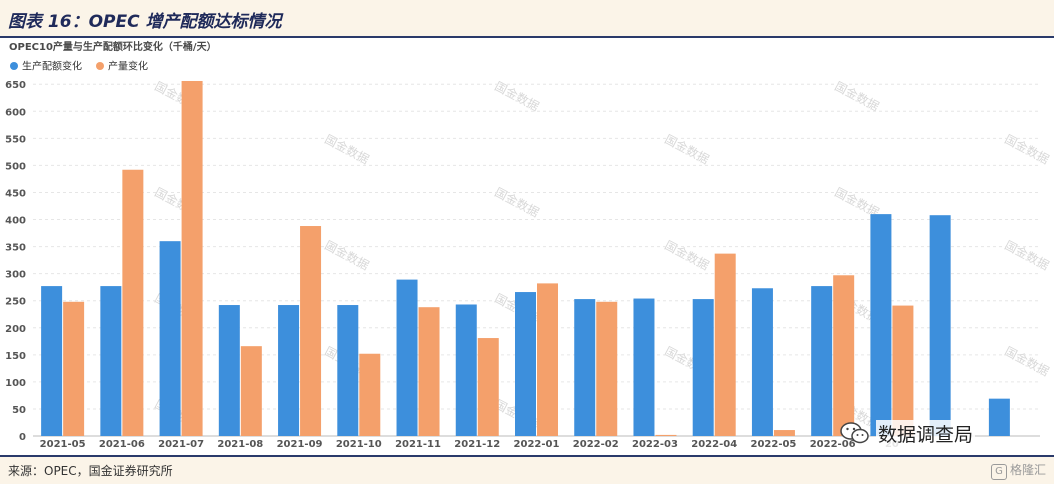 This screenshot has height=484, width=1054. Describe the element at coordinates (128, 66) in the screenshot. I see `legend-label-output: 产量变化` at that location.